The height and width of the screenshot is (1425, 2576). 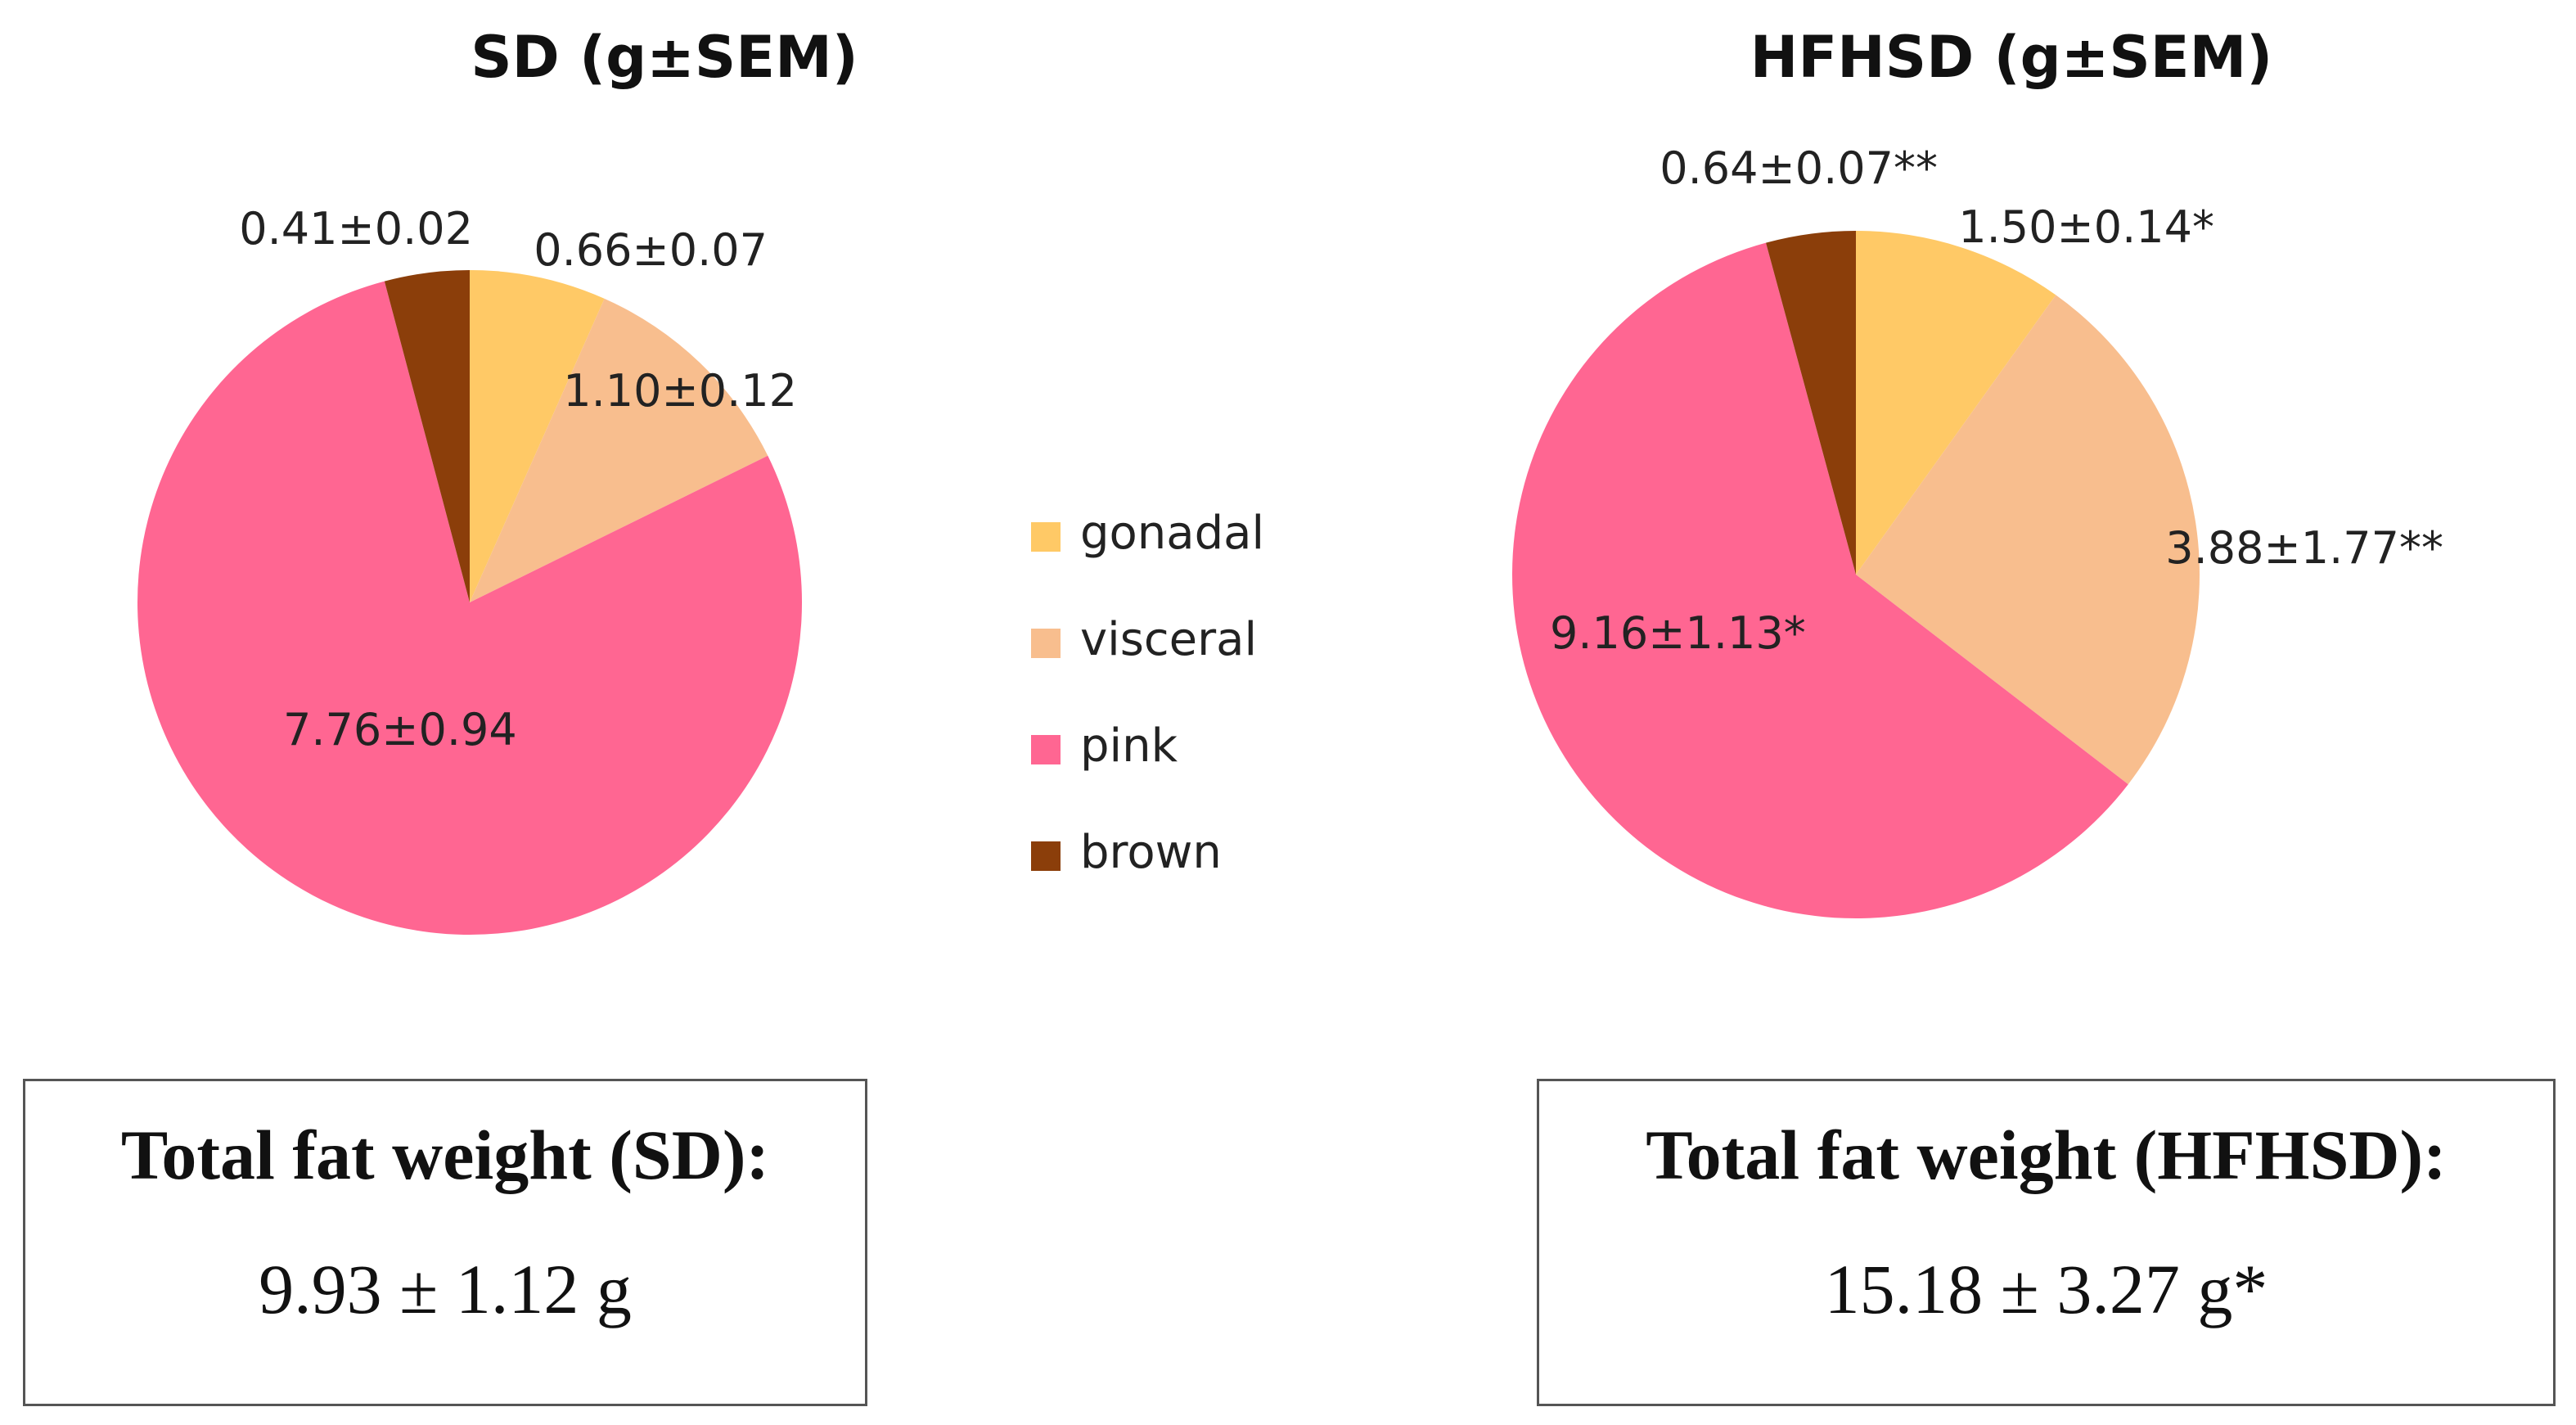 What do you see at coordinates (537, 435) in the screenshot?
I see `sd-pie-slice-gonadal` at bounding box center [537, 435].